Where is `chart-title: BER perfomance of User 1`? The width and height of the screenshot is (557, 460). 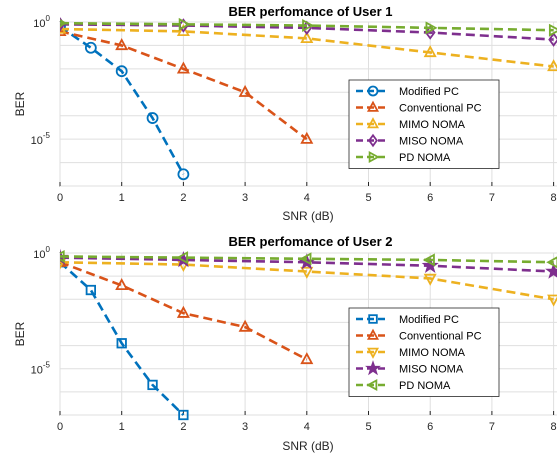
chart-title: BER perfomance of User 1 is located at coordinates (311, 11).